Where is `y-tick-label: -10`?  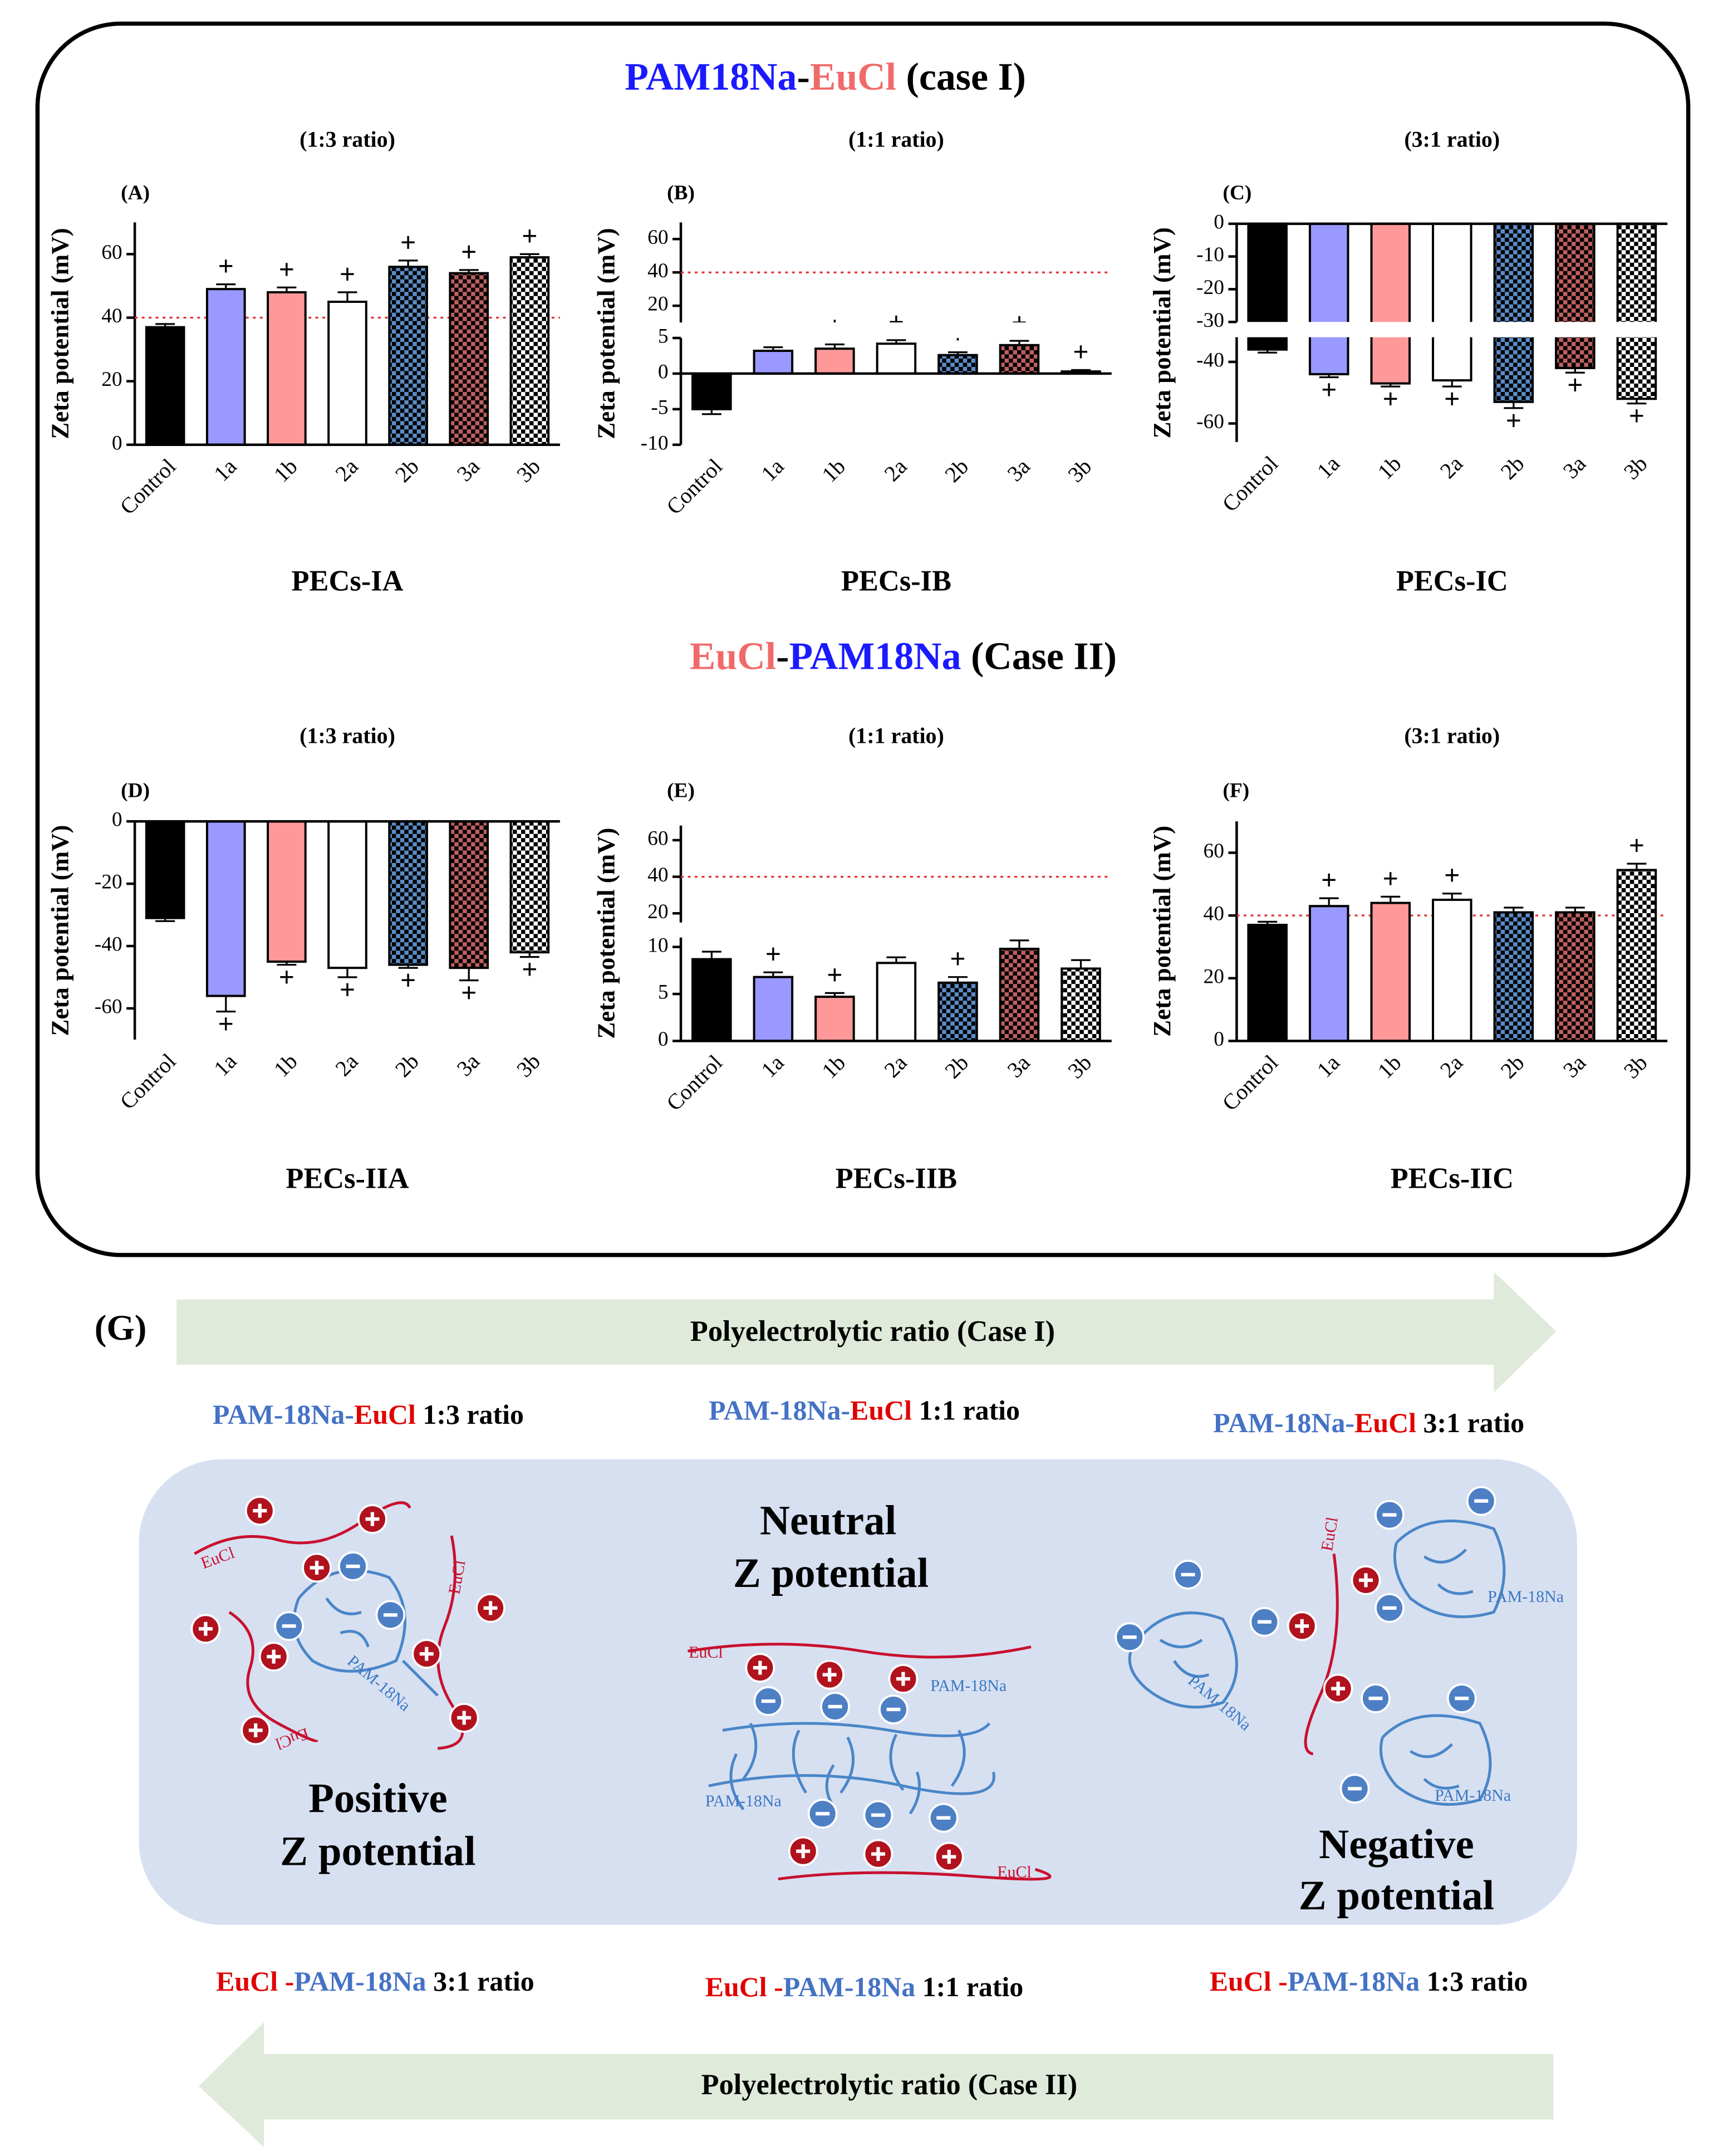 y-tick-label: -10 is located at coordinates (1210, 254).